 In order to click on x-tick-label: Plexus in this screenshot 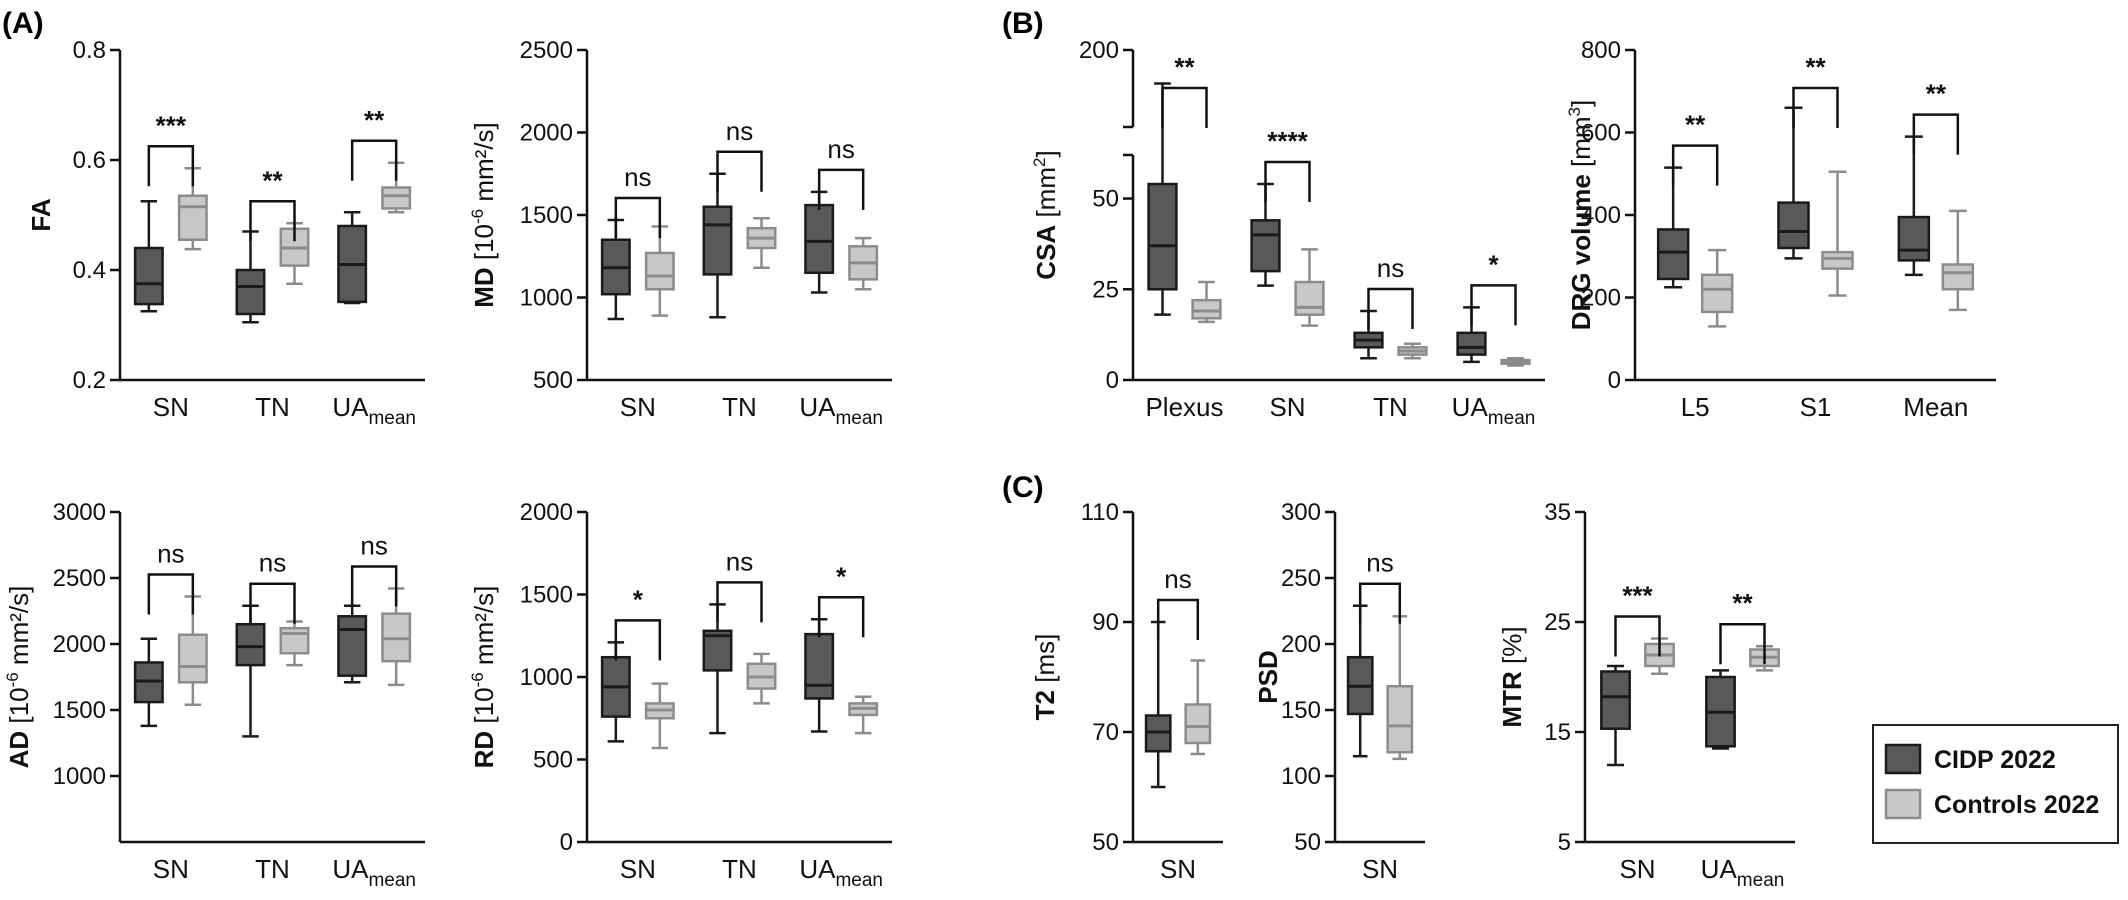, I will do `click(1184, 407)`.